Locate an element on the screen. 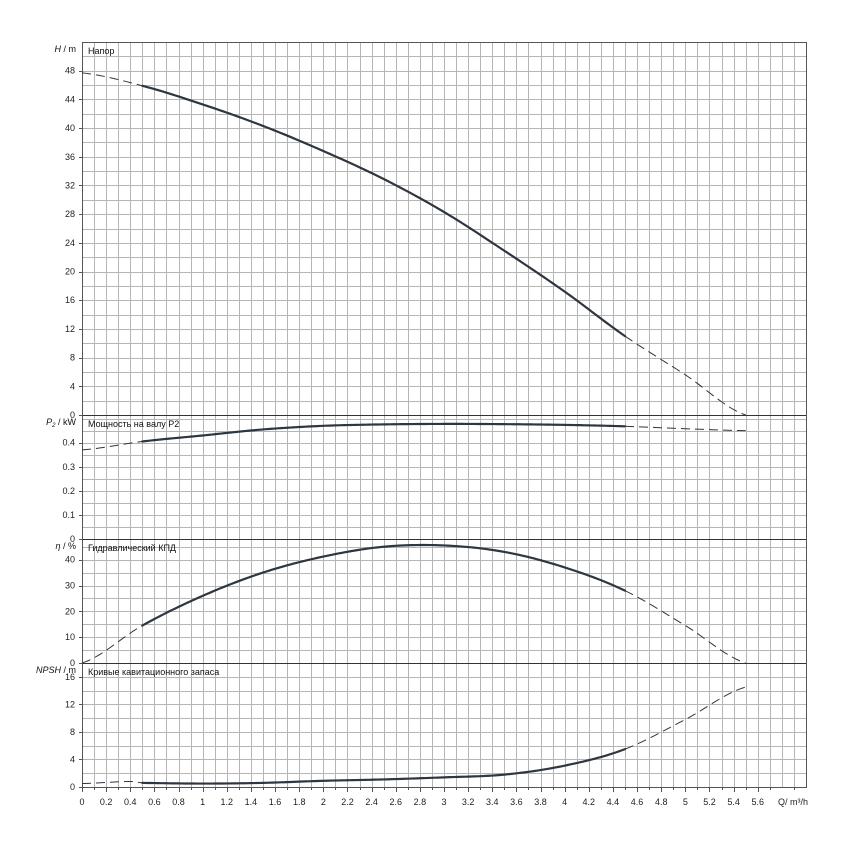 The image size is (850, 850). y-tick-label: 0.4 is located at coordinates (68, 443).